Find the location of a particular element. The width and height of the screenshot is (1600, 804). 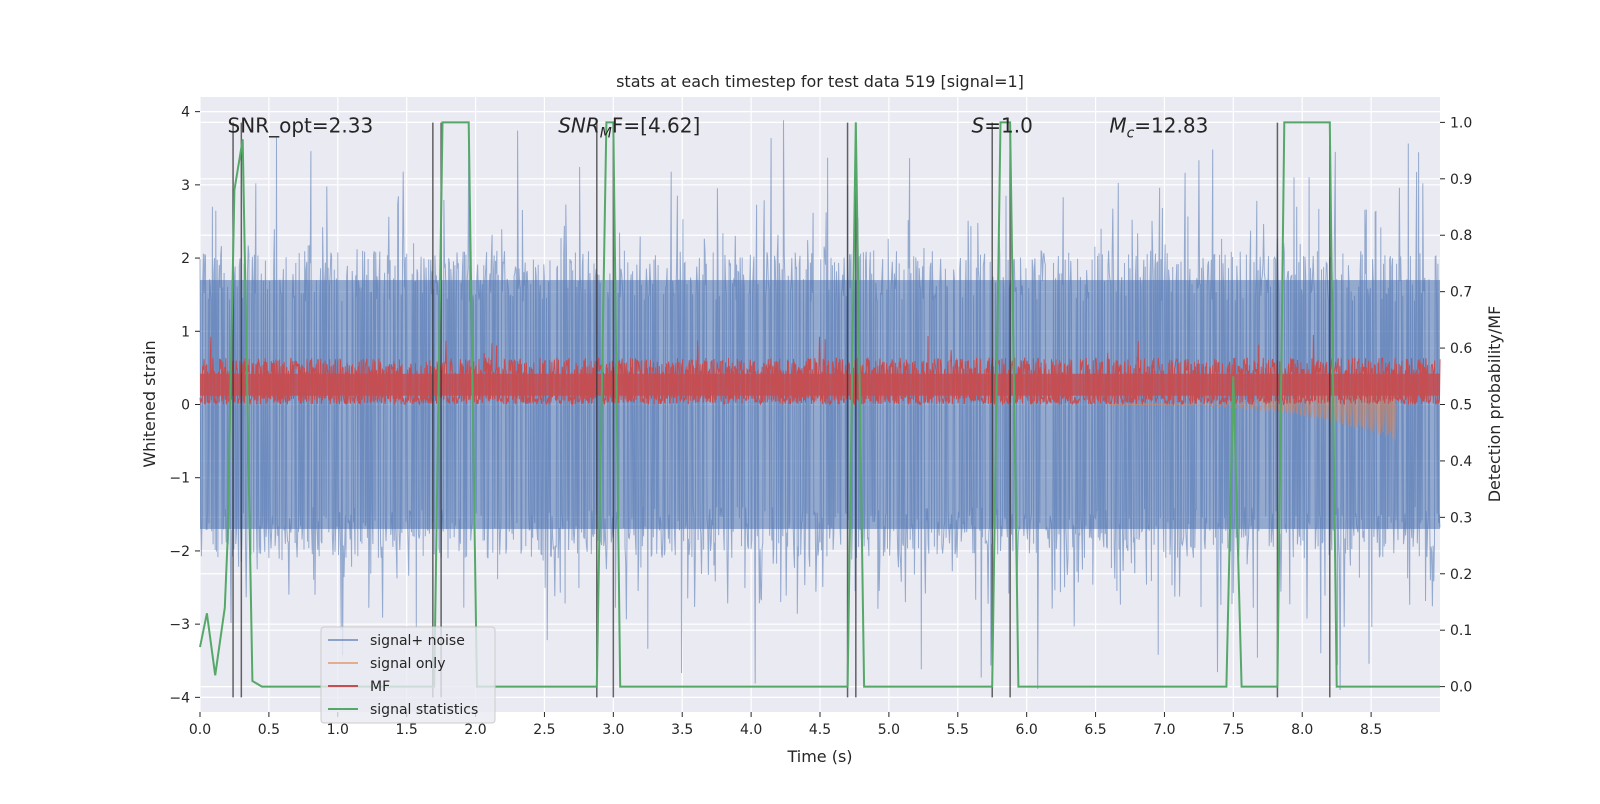

yr-tick-label-6: 0.6 is located at coordinates (1461, 349).